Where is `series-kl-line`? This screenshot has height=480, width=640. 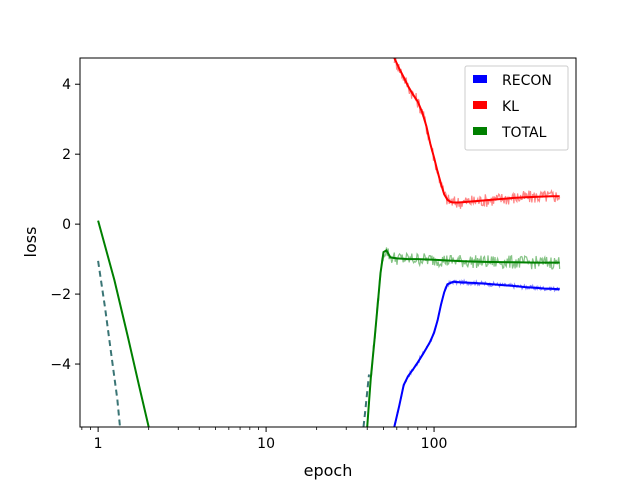
series-kl-line is located at coordinates (476, 131).